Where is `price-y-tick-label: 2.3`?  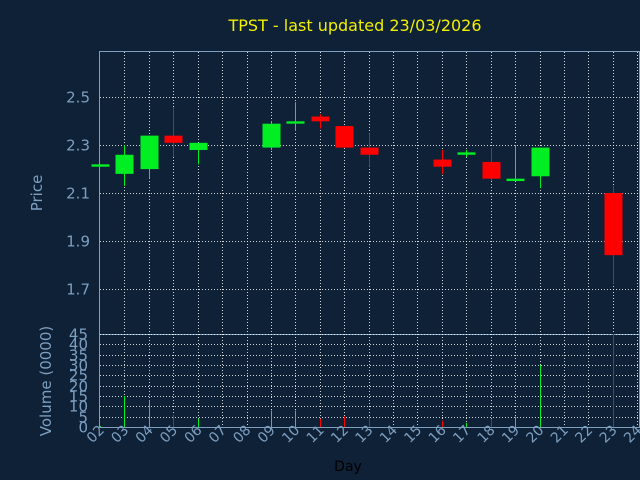 price-y-tick-label: 2.3 is located at coordinates (78, 146).